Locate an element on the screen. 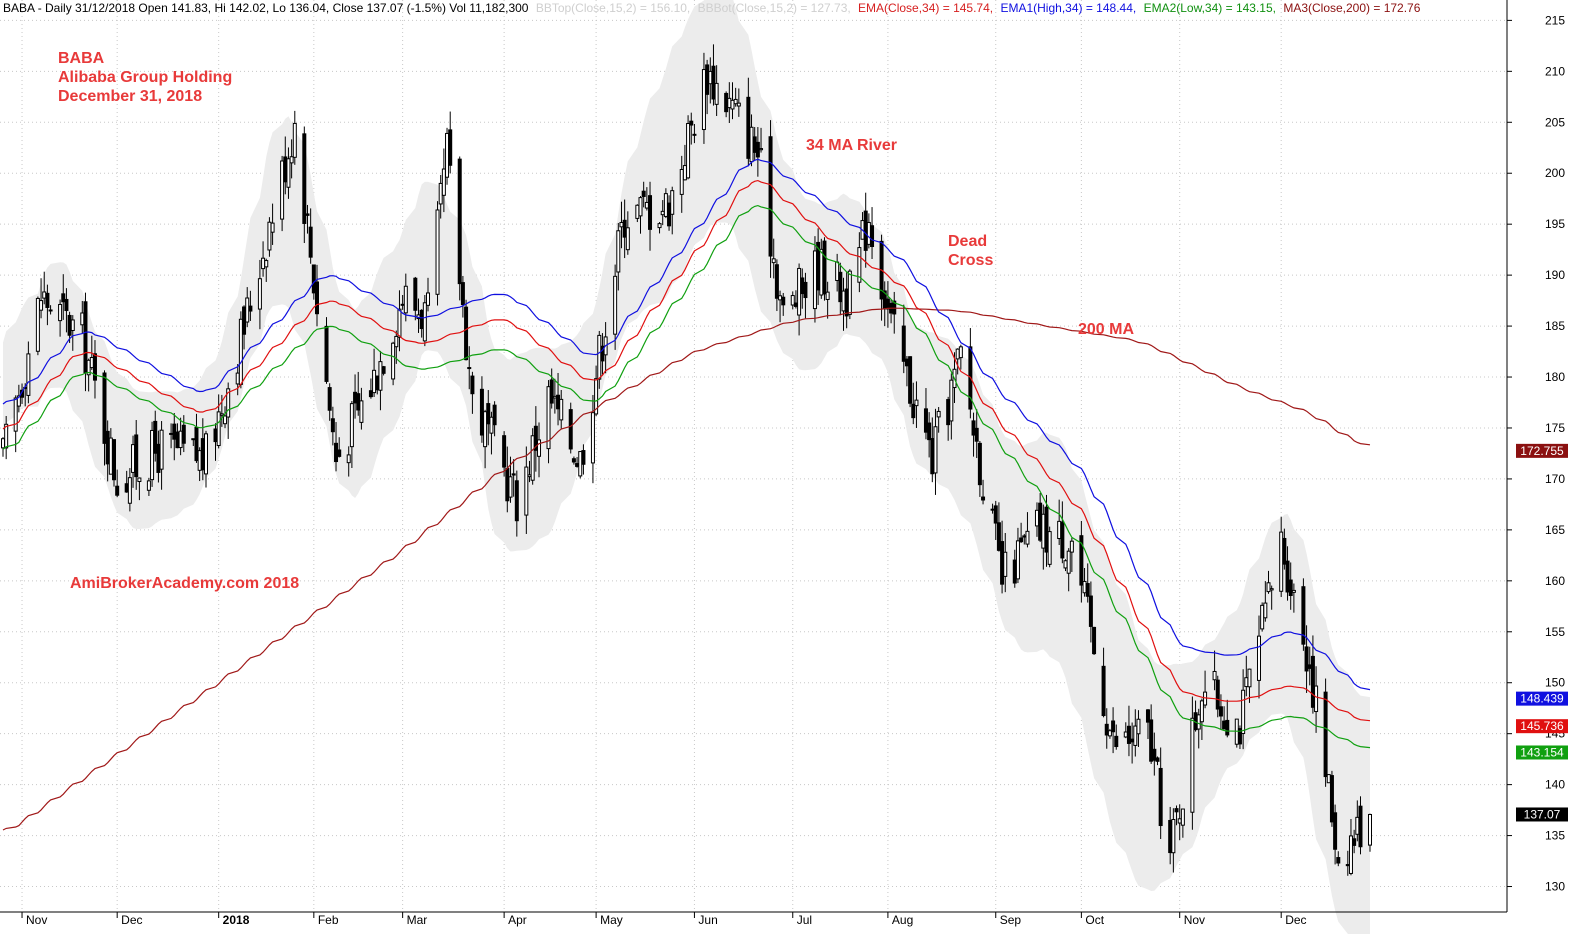 The height and width of the screenshot is (934, 1580). y-tick-label: 170 is located at coordinates (1555, 479).